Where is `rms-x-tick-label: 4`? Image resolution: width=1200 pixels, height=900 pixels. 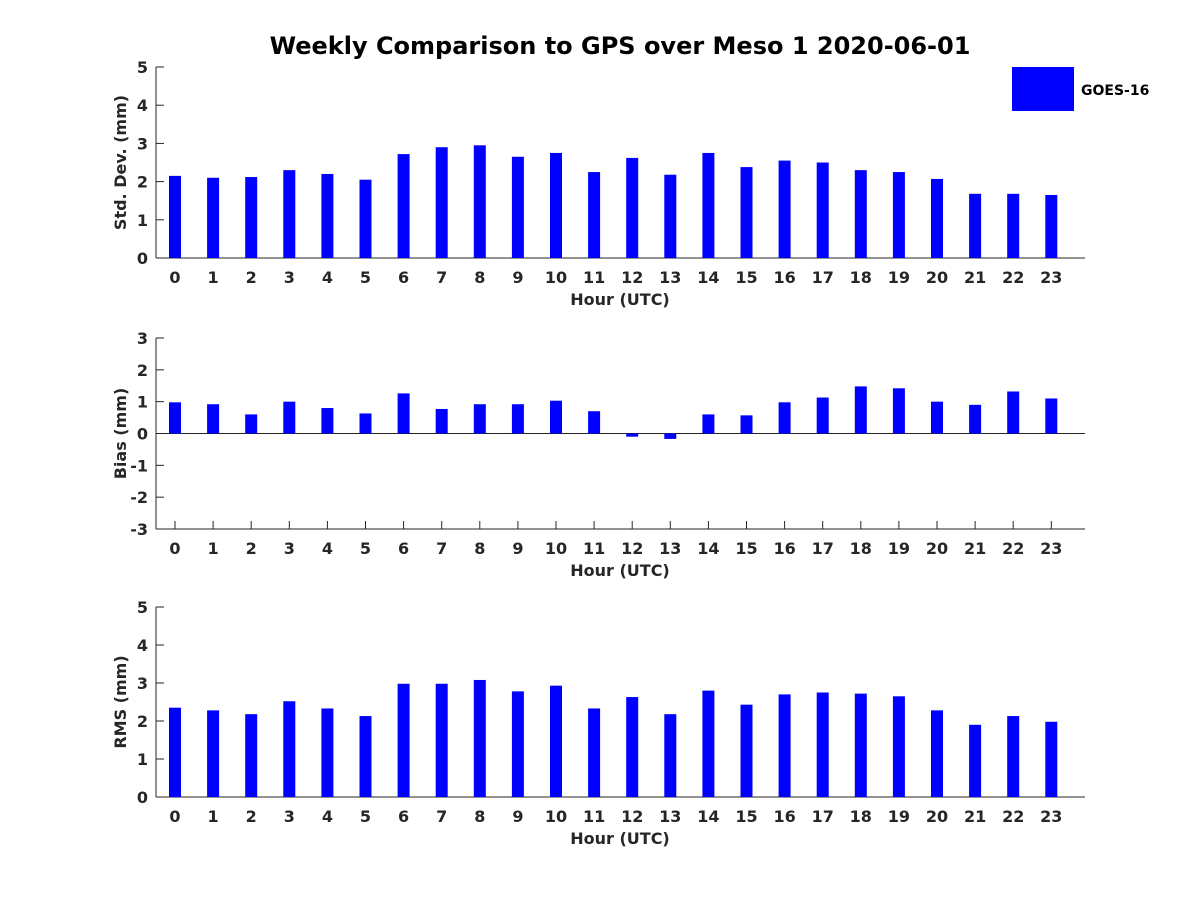
rms-x-tick-label: 4 is located at coordinates (327, 816).